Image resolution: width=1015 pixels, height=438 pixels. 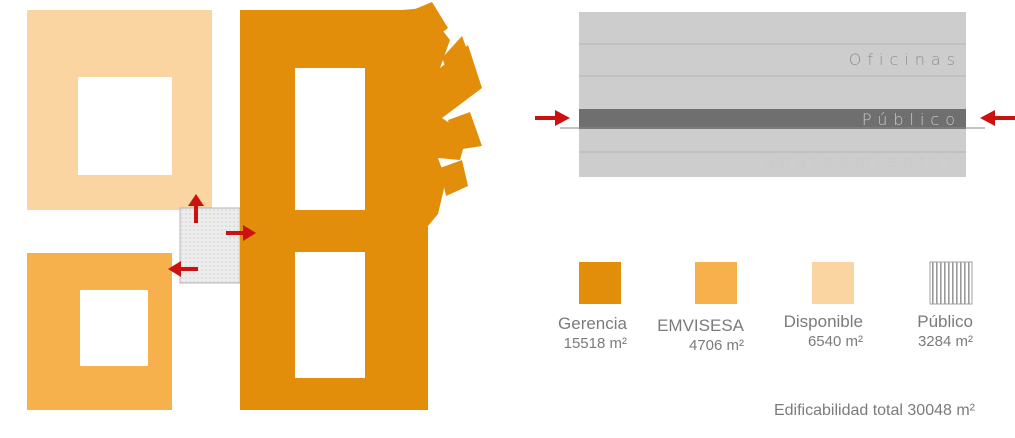 I want to click on publico-connector, so click(x=210, y=245).